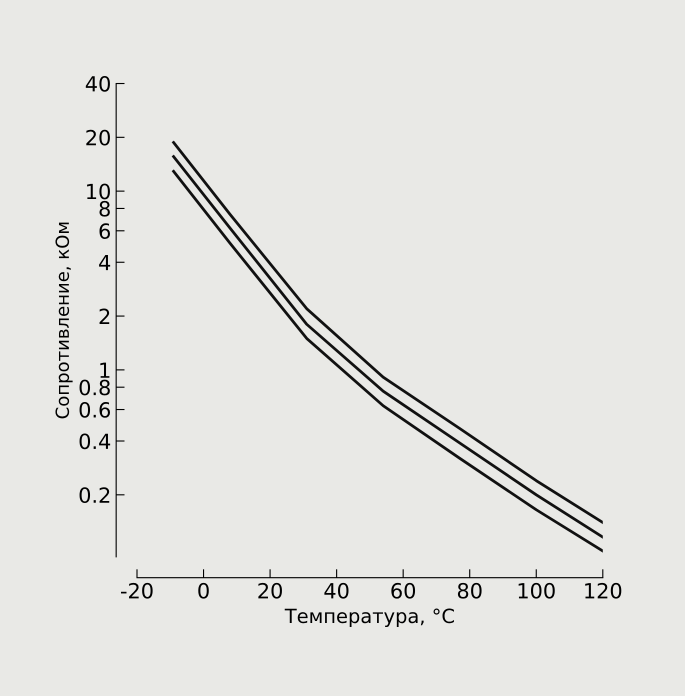 The image size is (685, 696). I want to click on x-tick-label: 20, so click(270, 590).